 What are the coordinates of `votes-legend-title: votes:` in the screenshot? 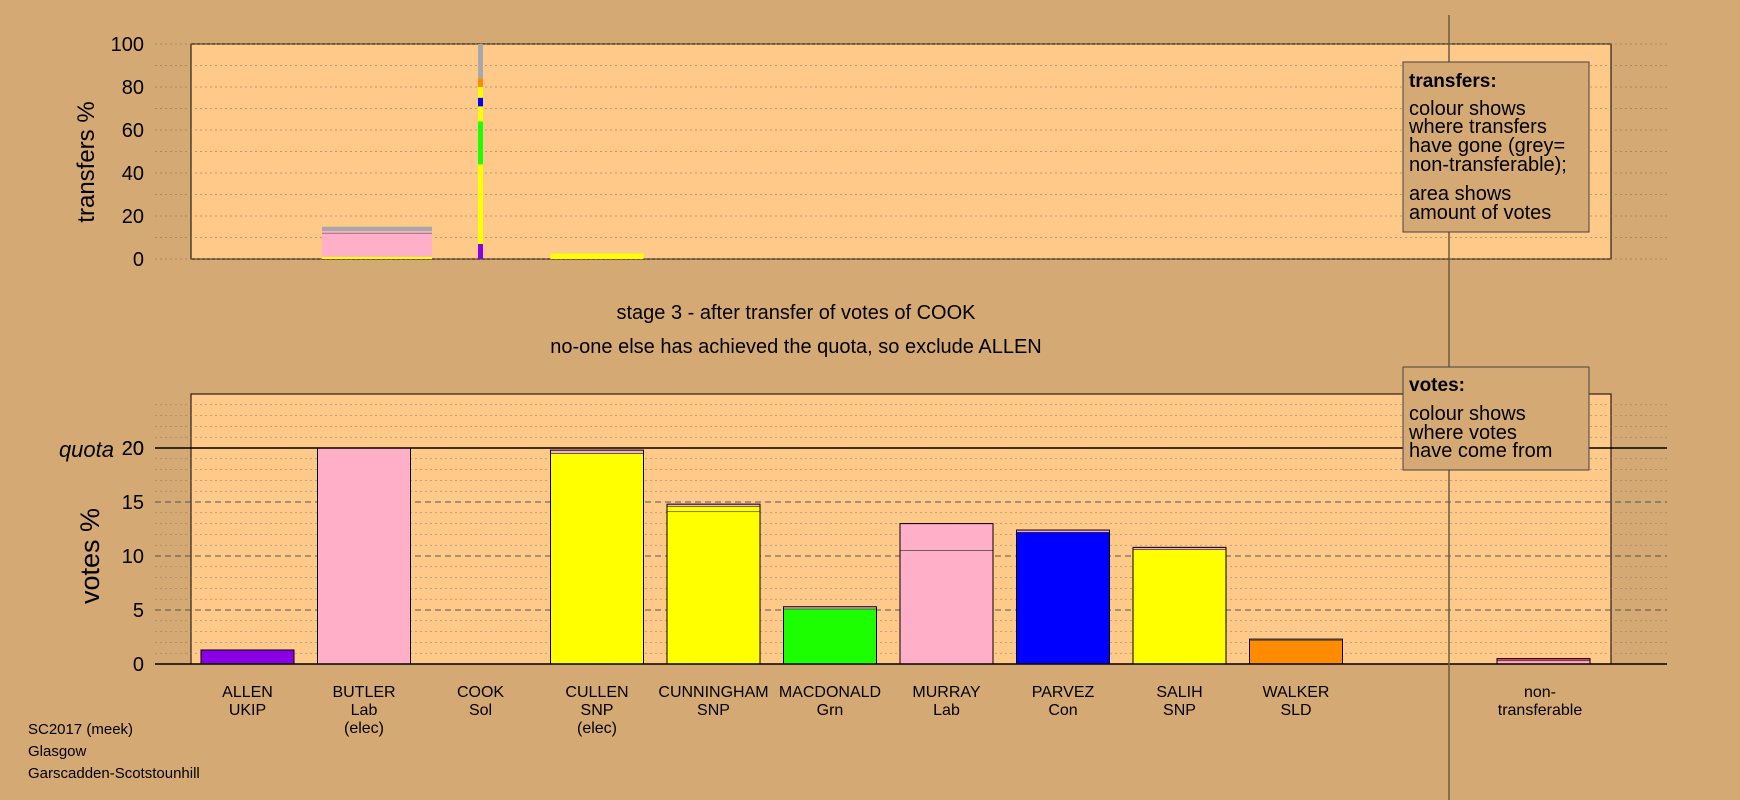 It's located at (1437, 385).